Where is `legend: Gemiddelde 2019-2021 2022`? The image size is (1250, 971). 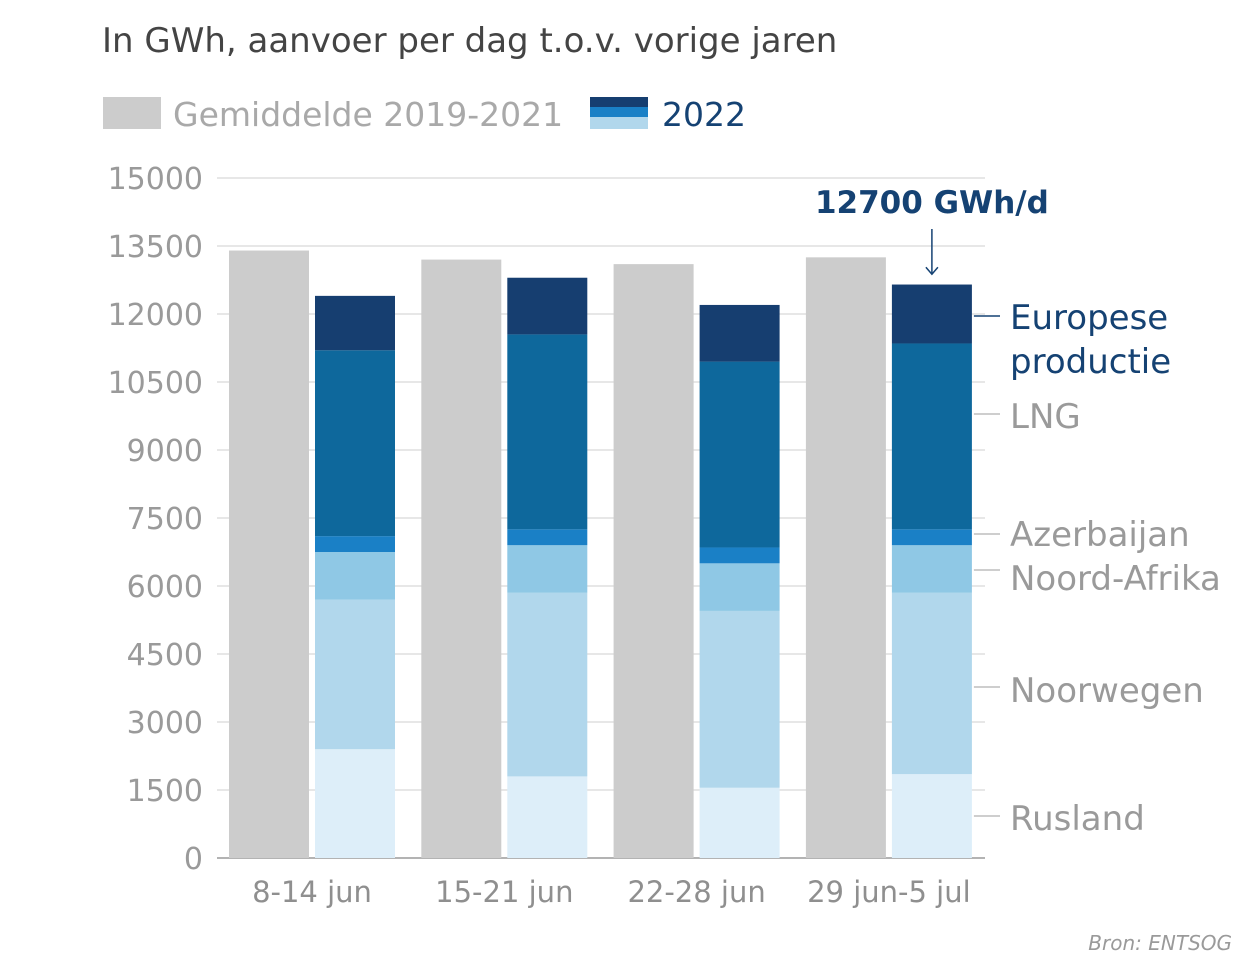 legend: Gemiddelde 2019-2021 2022 is located at coordinates (424, 114).